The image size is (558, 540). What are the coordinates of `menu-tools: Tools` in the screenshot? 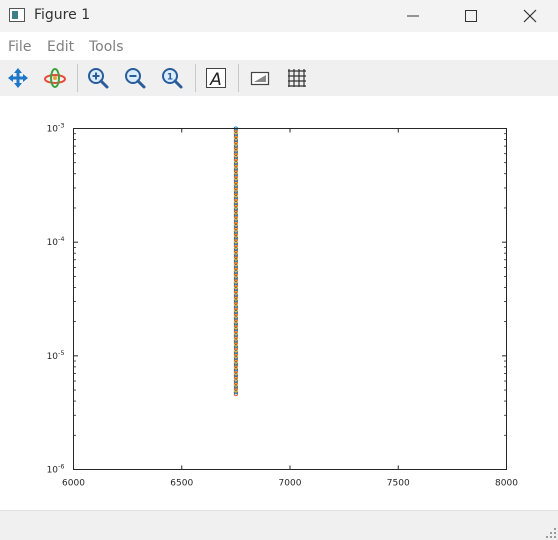 It's located at (106, 47).